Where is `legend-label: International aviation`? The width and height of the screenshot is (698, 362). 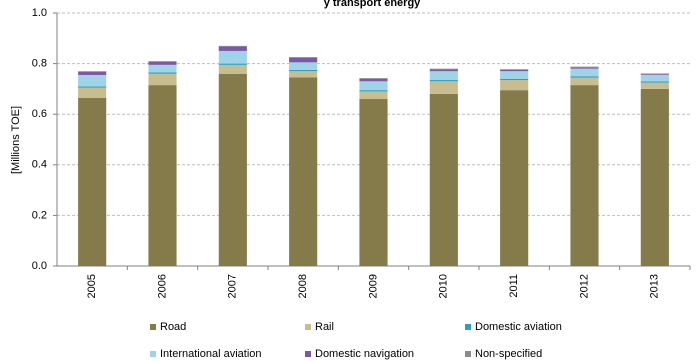
legend-label: International aviation is located at coordinates (211, 354).